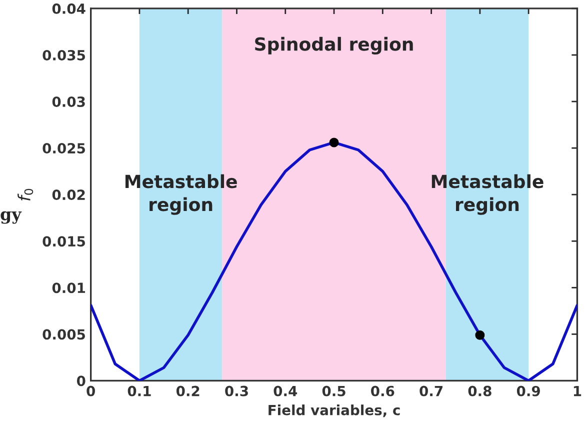  Describe the element at coordinates (431, 391) in the screenshot. I see `x-tick-label: 0.7` at that location.